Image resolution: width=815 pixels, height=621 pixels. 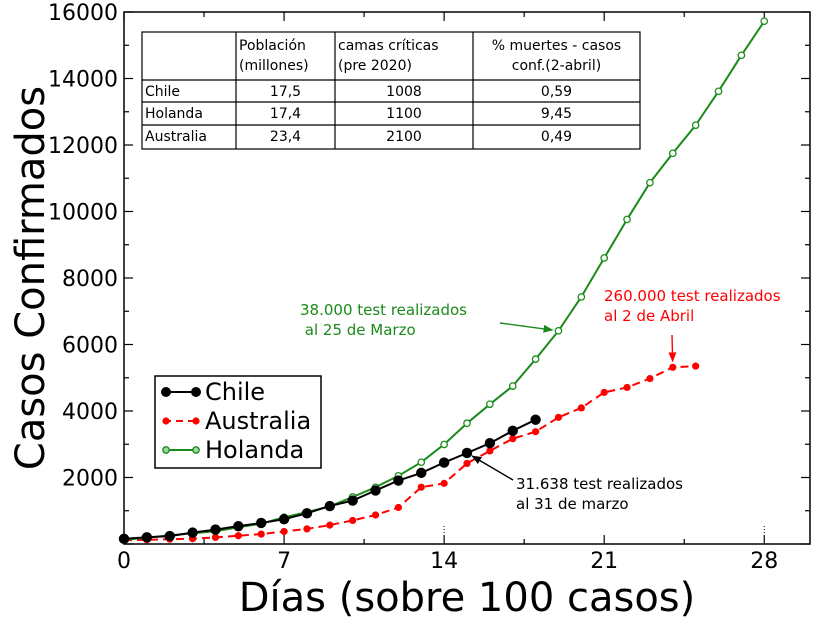 What do you see at coordinates (284, 561) in the screenshot?
I see `x-tick-label: 7` at bounding box center [284, 561].